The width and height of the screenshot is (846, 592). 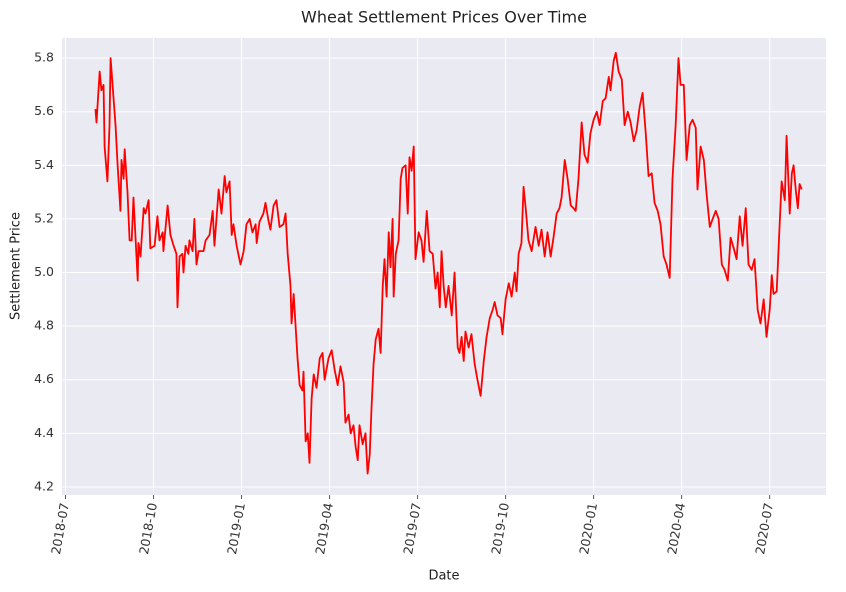 I want to click on x-tick-label: 2018-07, so click(x=60, y=529).